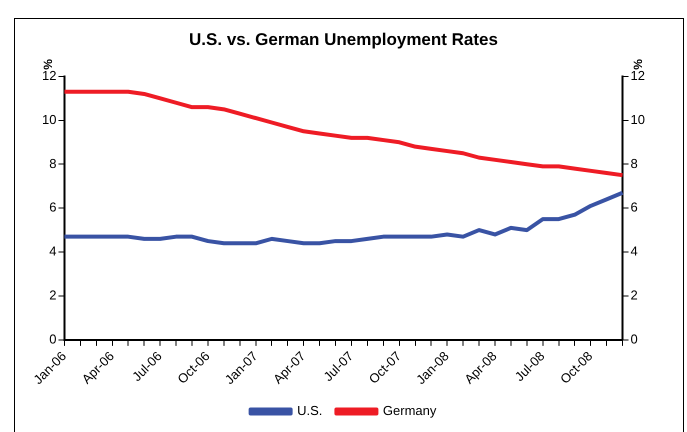 The image size is (687, 432). What do you see at coordinates (634, 251) in the screenshot?
I see `y2-tick-label: 4` at bounding box center [634, 251].